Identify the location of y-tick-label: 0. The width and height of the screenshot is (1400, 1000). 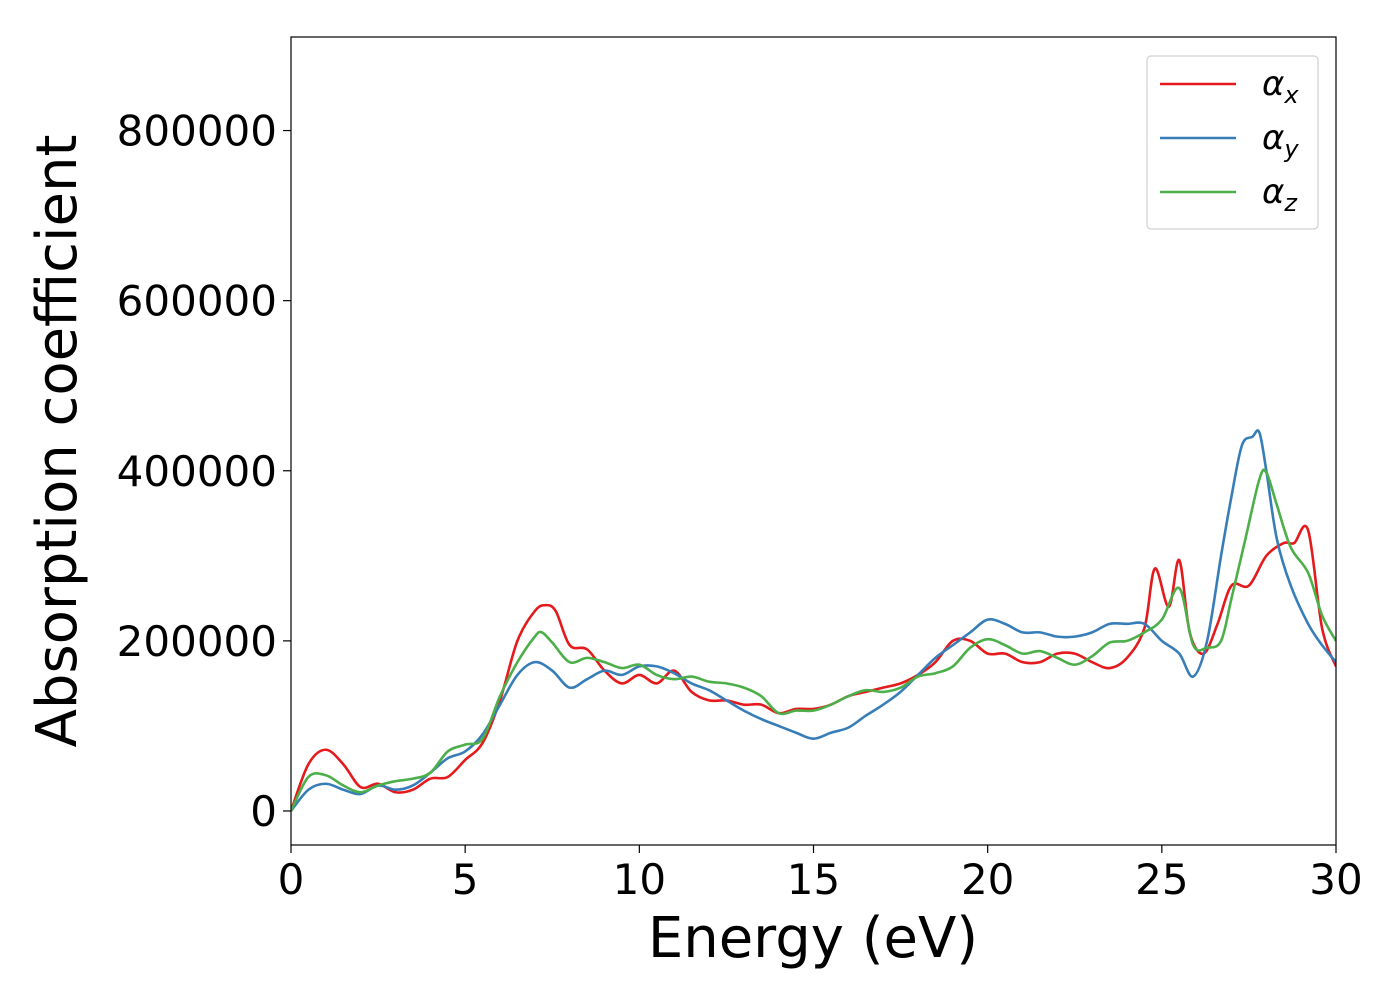
(263, 811).